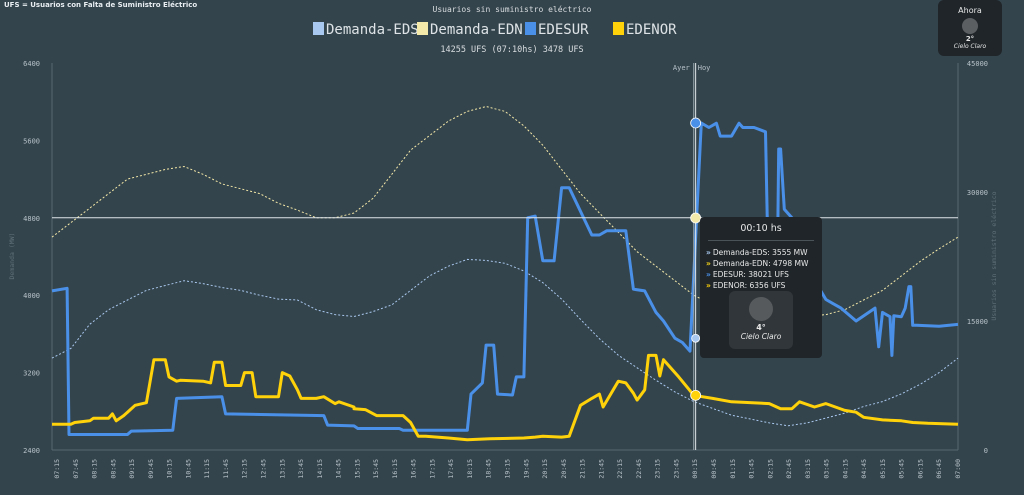 The width and height of the screenshot is (1024, 495). Describe the element at coordinates (761, 228) in the screenshot. I see `tooltip-time: 00:10 hs` at that location.